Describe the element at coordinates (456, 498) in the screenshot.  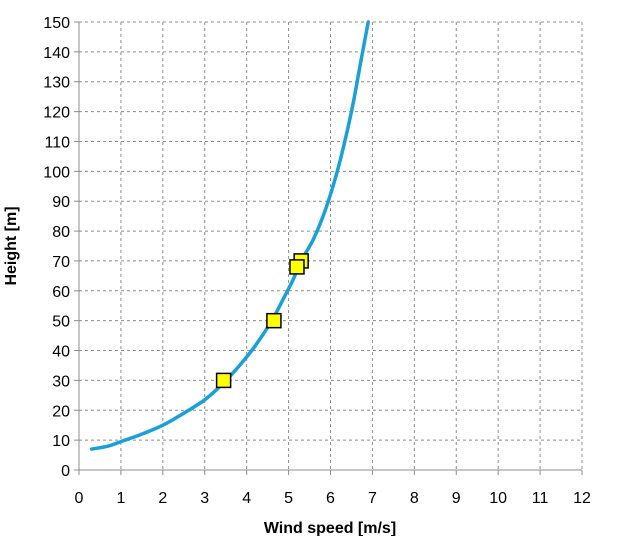
I see `x-tick-label: 9` at that location.